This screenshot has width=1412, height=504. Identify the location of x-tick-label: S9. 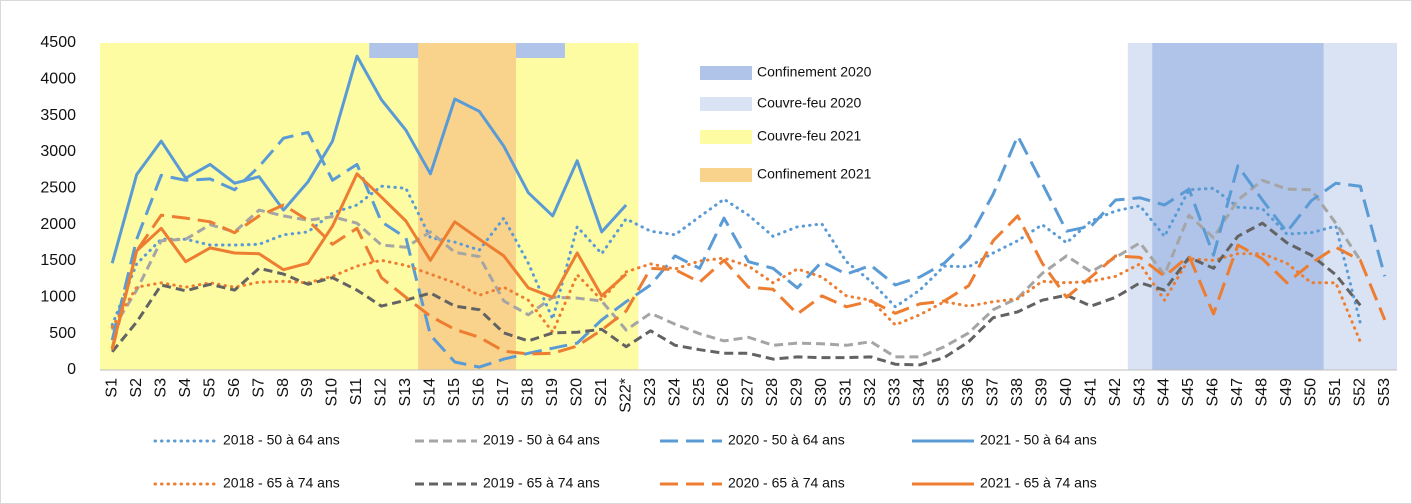
(307, 388).